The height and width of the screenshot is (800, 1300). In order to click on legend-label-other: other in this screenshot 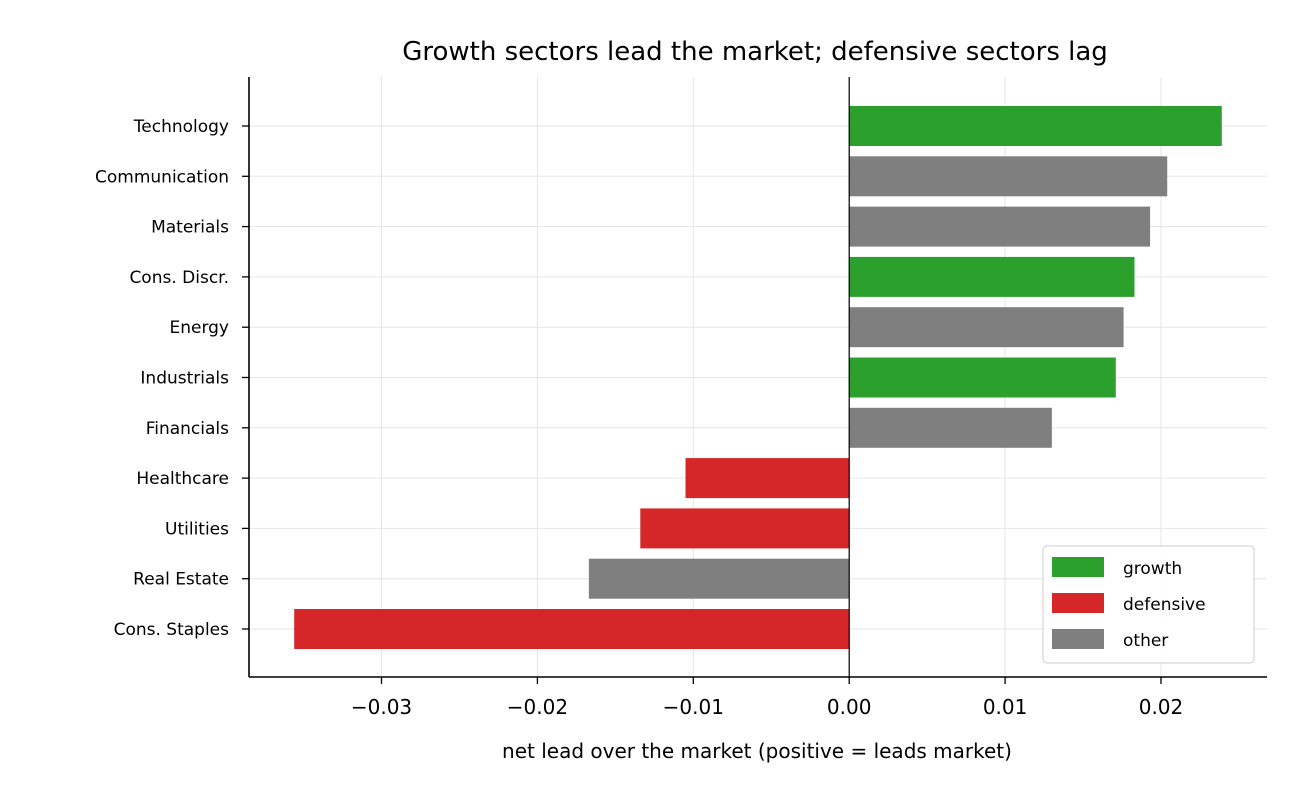, I will do `click(1145, 641)`.